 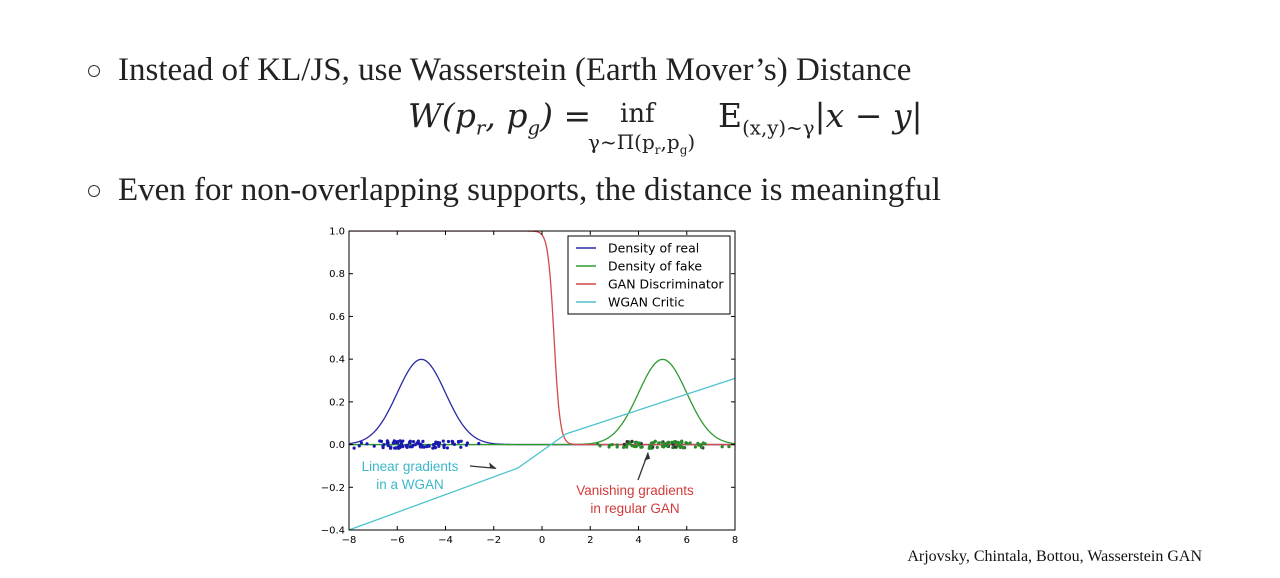 I want to click on legend-label: GAN Discriminator, so click(x=666, y=284).